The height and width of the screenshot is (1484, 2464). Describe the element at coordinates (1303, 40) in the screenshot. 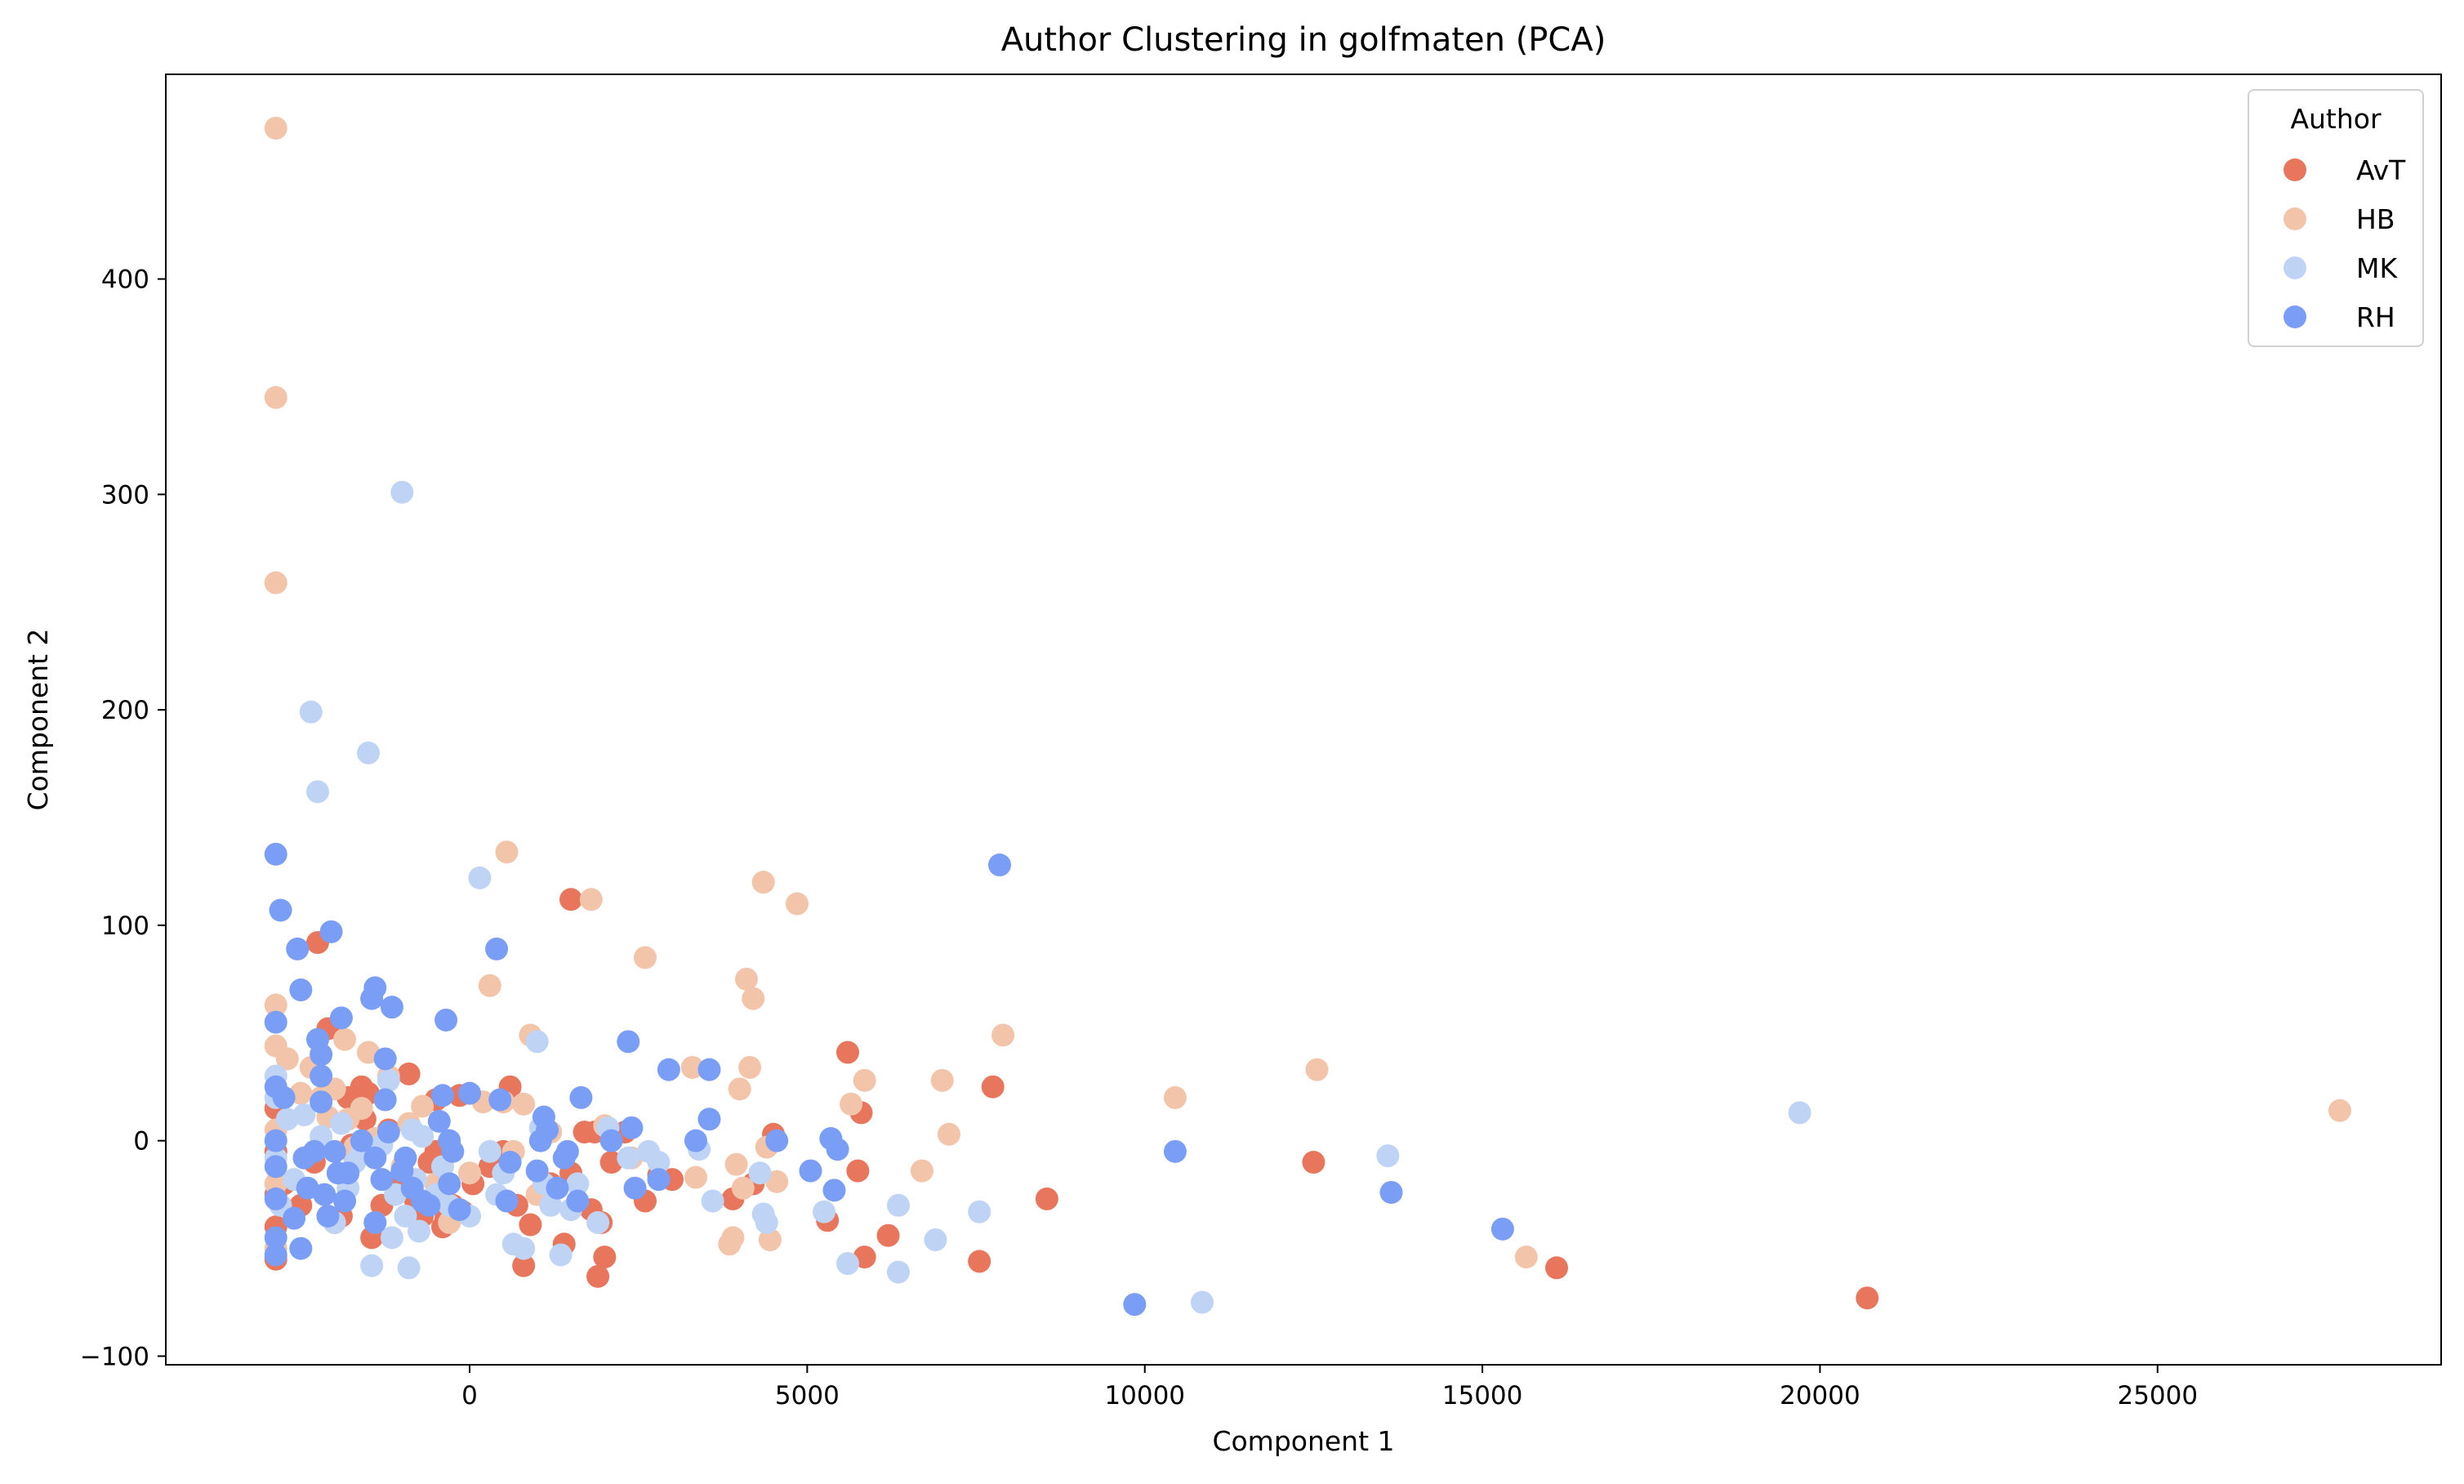

I see `chart-title: Author Clustering in golfmaten (PCA)` at that location.